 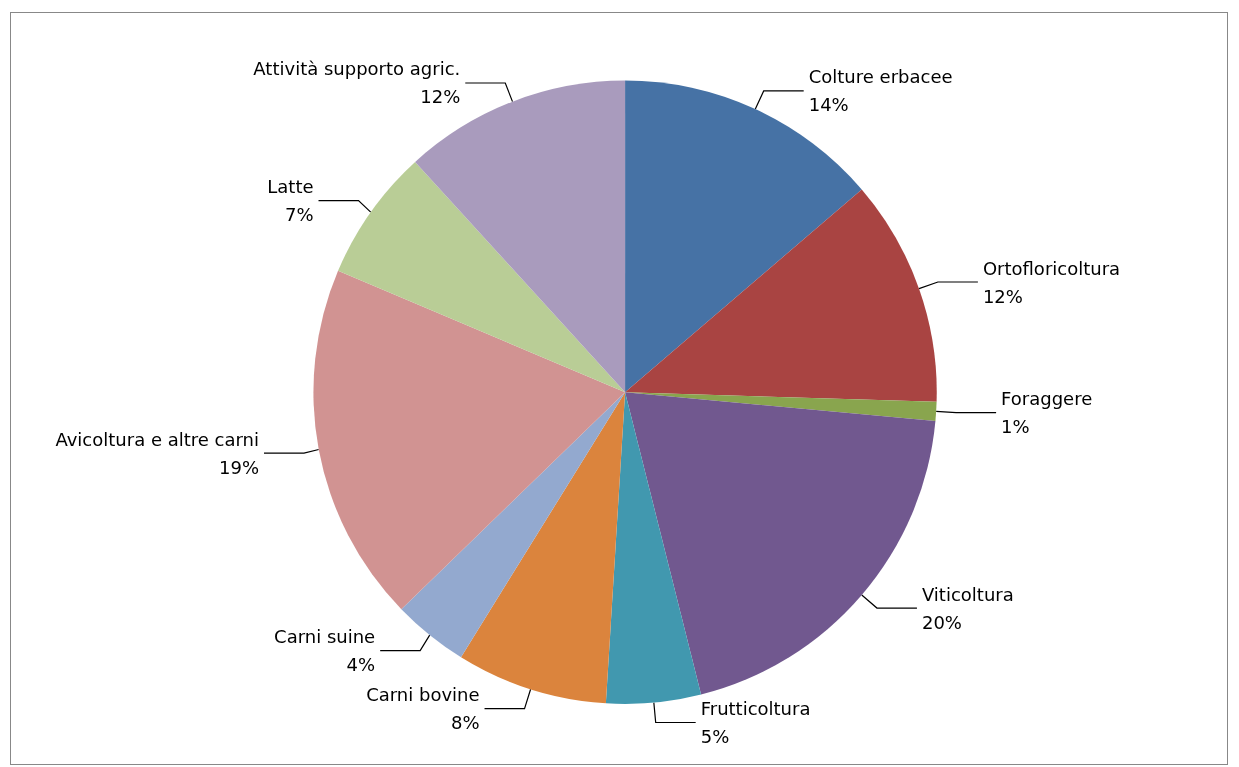 I want to click on slice-label: Foraggere, so click(x=1047, y=399).